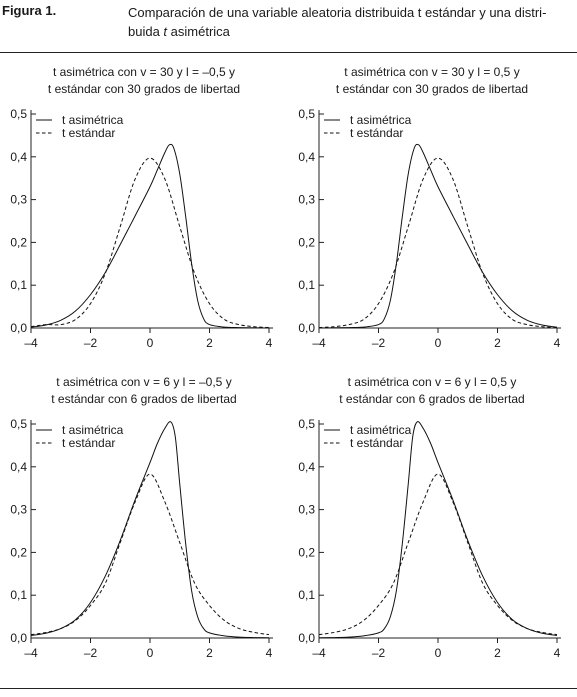  I want to click on figure-title-line2: buida t asimétrica, so click(348, 31).